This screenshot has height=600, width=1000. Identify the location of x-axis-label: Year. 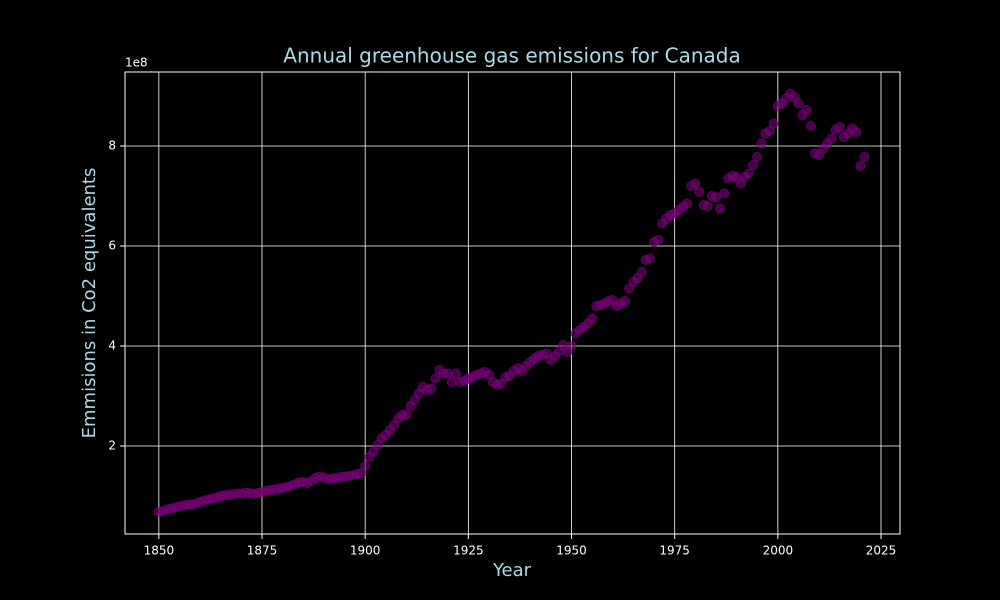
(512, 570).